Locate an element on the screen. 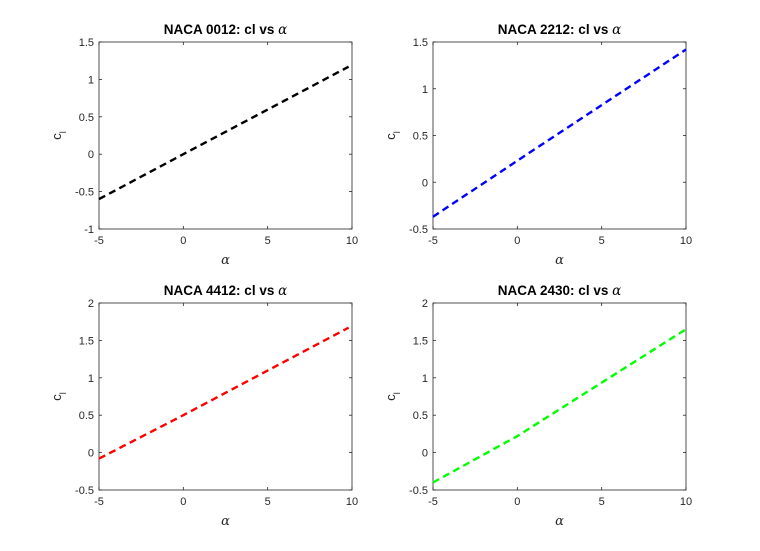 This screenshot has height=551, width=760. subplot-title: NACA 0012: cl vs α is located at coordinates (225, 30).